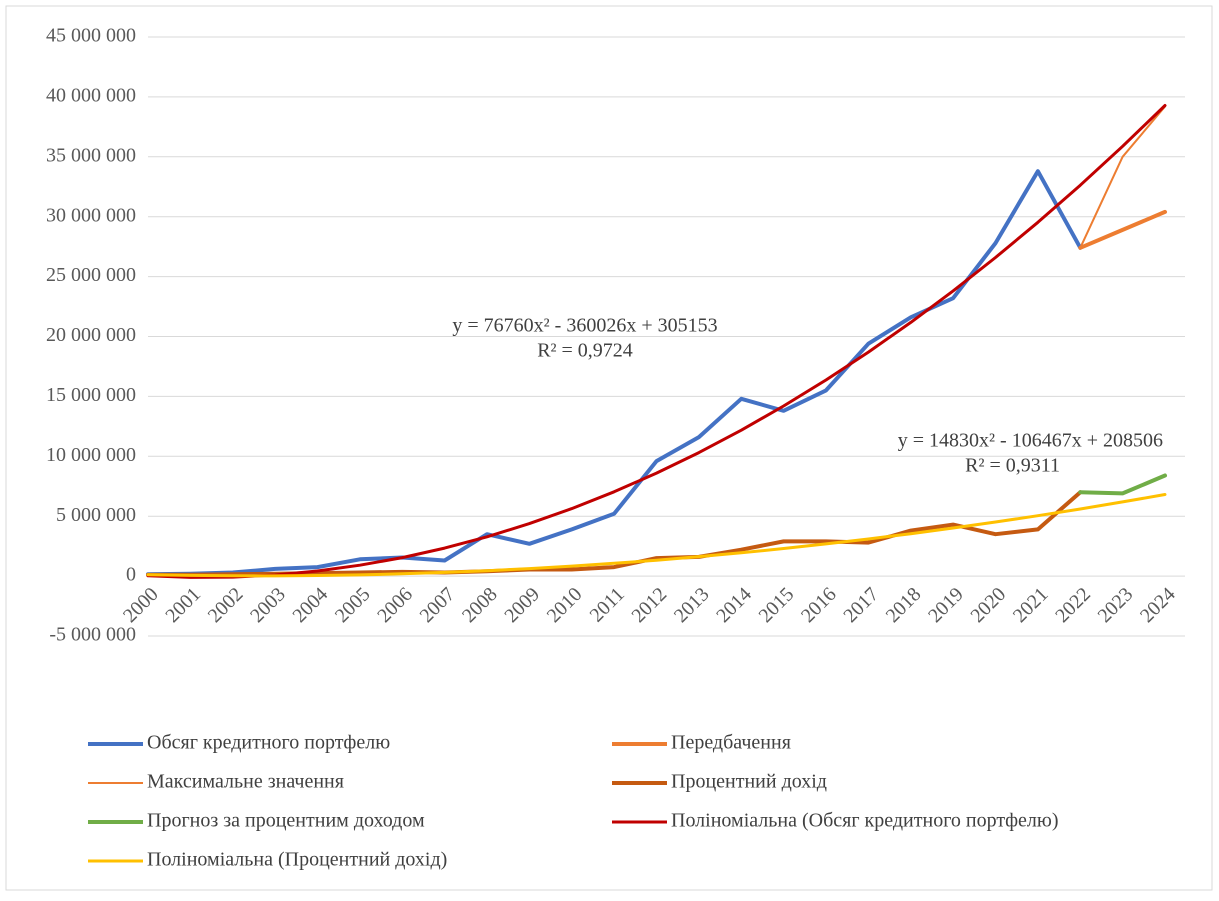  Describe the element at coordinates (131, 575) in the screenshot. I see `y-tick-label: 0` at that location.